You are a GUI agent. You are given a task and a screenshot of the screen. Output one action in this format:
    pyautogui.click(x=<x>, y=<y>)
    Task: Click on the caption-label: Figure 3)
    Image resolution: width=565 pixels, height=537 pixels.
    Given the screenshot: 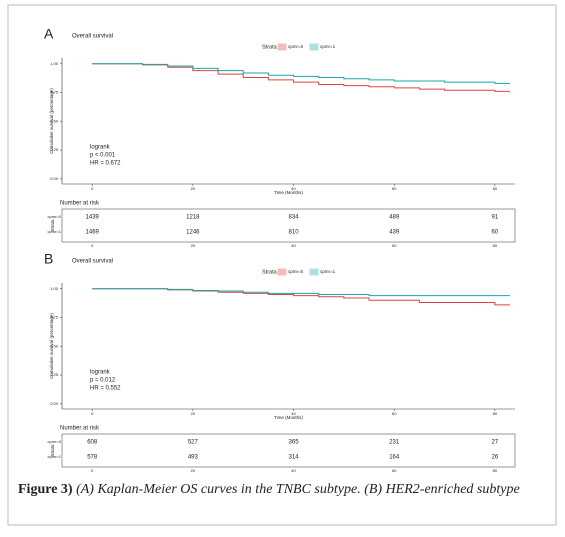 What is the action you would take?
    pyautogui.click(x=45, y=489)
    